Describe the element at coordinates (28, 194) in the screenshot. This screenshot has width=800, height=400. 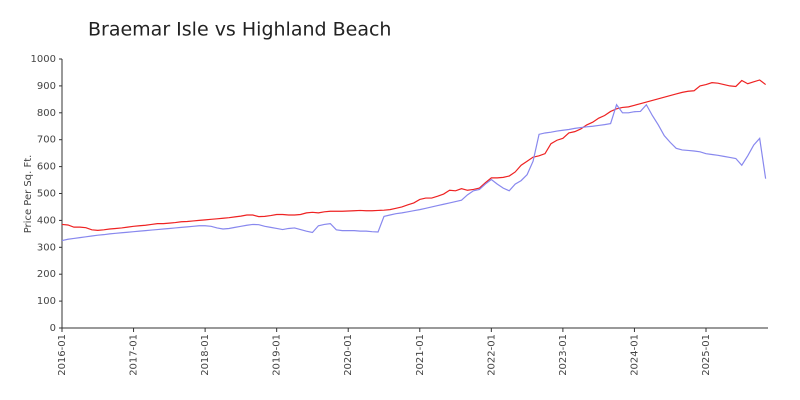
I see `y-axis-label: Price Per Sq. Ft.` at that location.